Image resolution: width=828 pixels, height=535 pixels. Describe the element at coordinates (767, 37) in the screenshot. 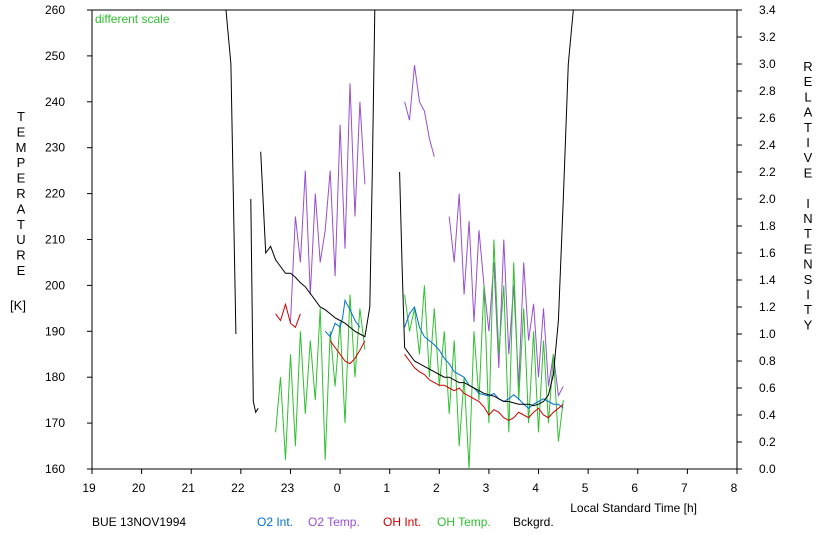

I see `right-tick-label: 3.2` at that location.